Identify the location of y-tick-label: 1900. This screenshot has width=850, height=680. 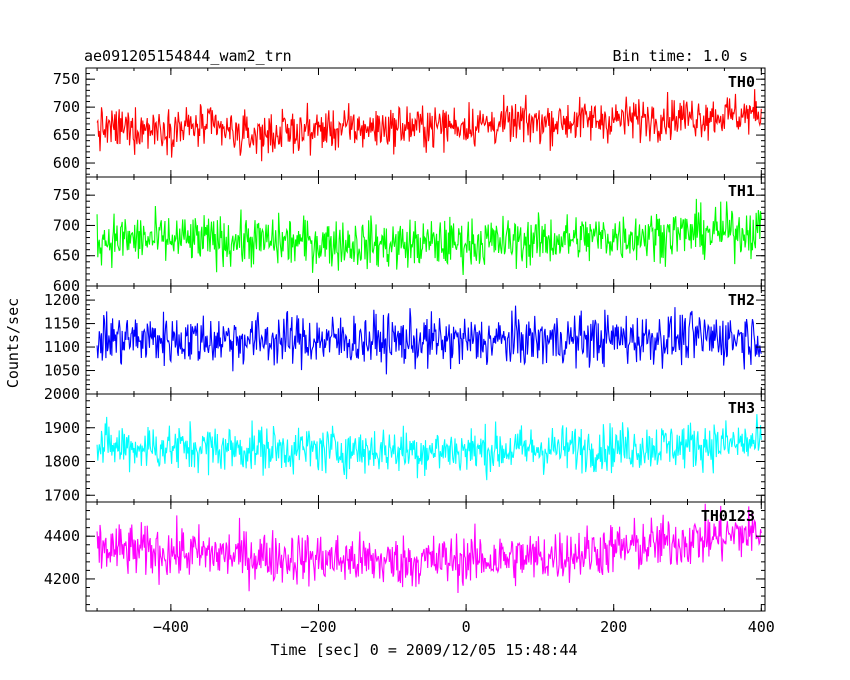
(62, 428).